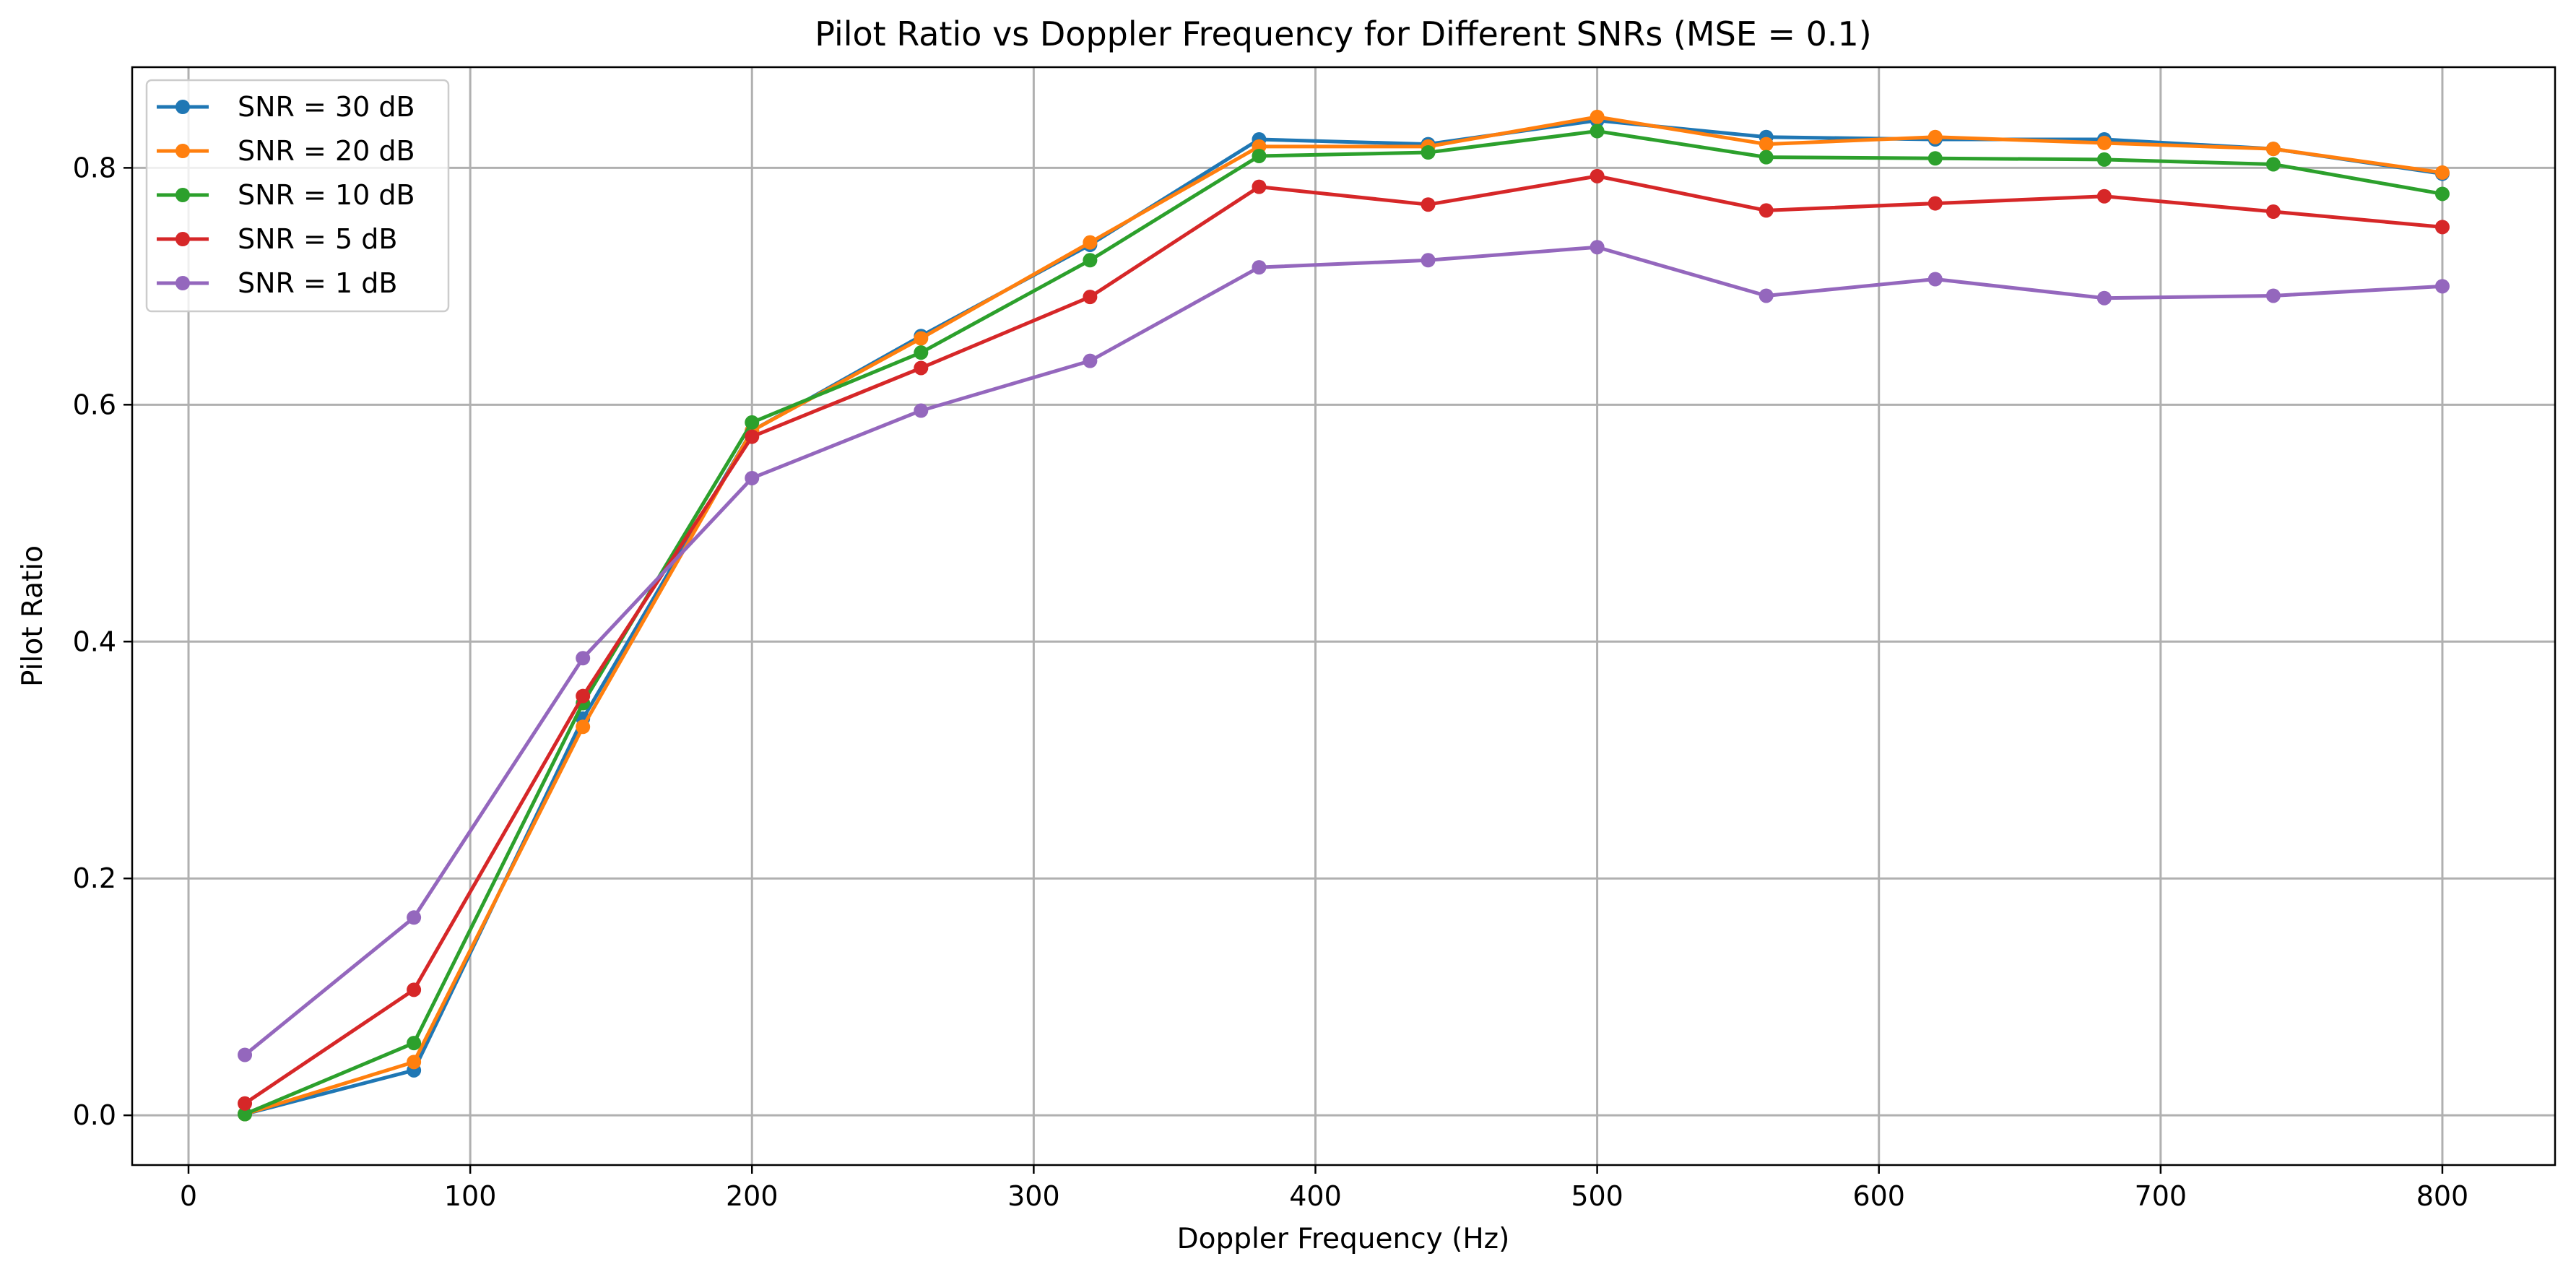 The height and width of the screenshot is (1277, 2576). I want to click on legend-item: SNR = 20 dB, so click(286, 151).